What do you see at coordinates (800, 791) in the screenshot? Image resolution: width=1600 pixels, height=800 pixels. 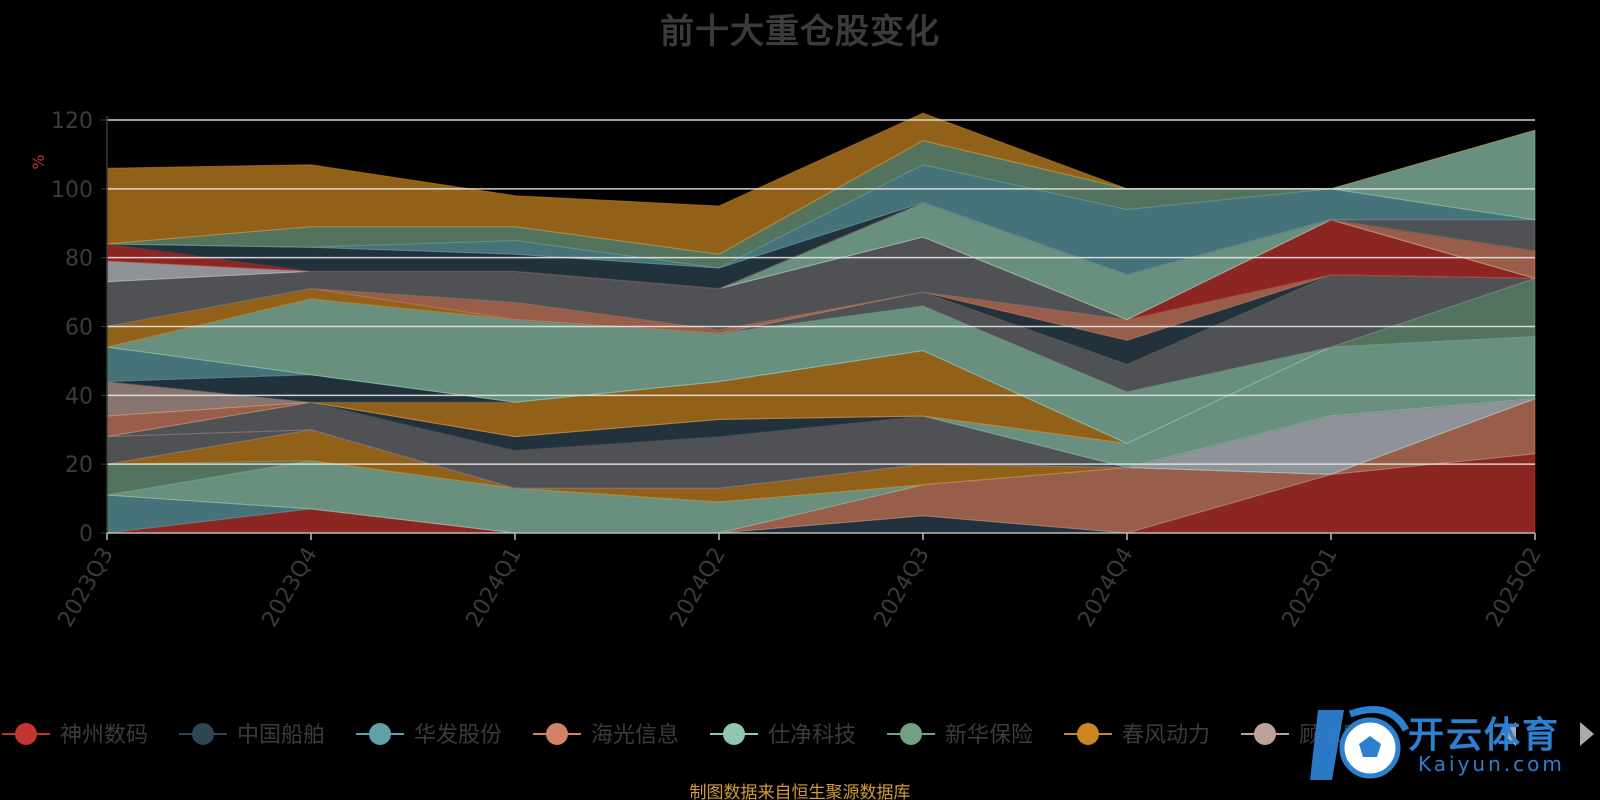 I see `source-note: 制图数据来自恒生聚源数据库` at bounding box center [800, 791].